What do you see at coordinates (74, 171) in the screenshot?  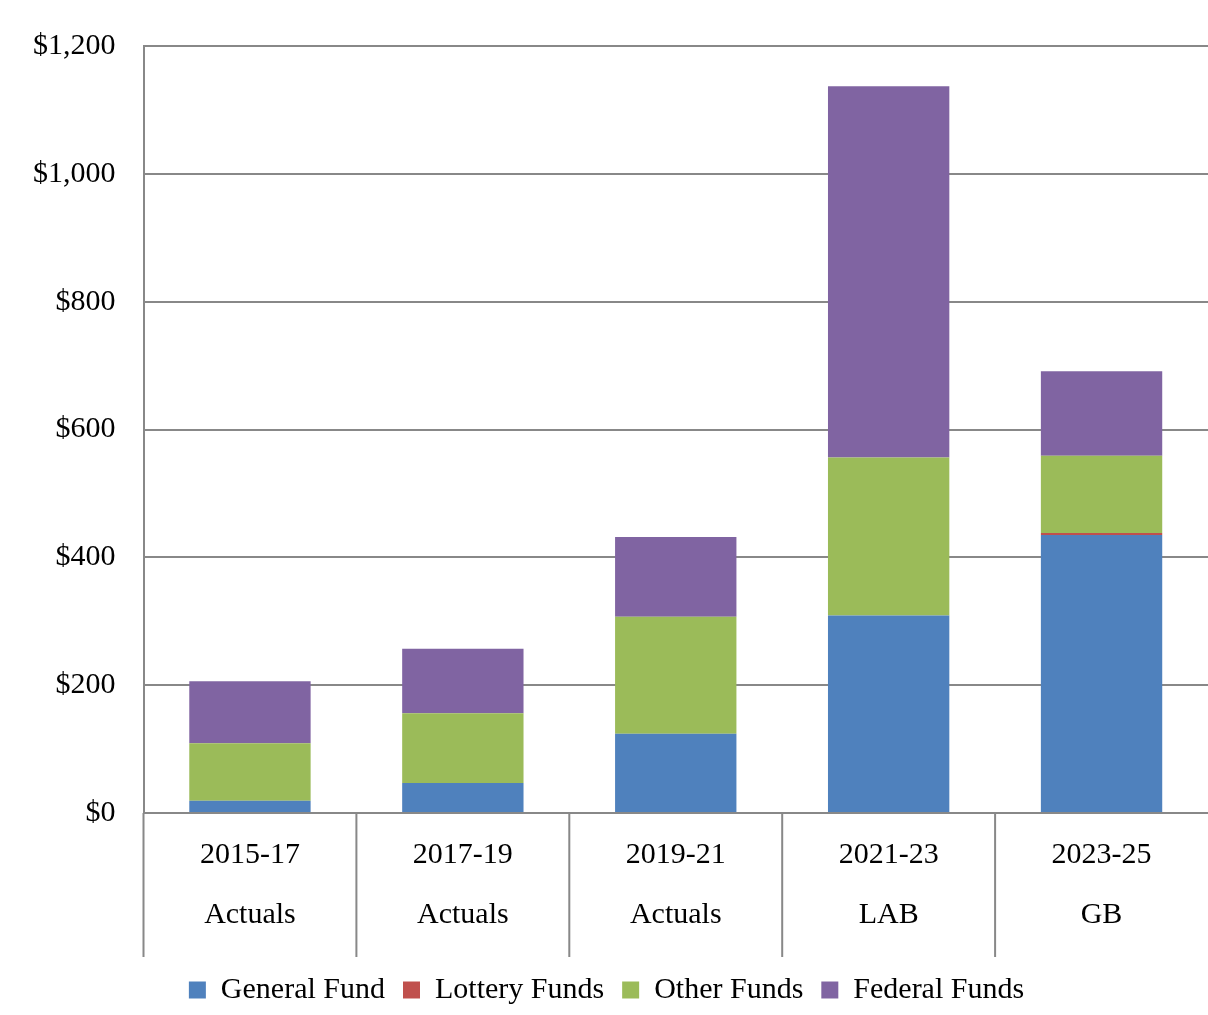 I see `y-tick-label: $1,000` at bounding box center [74, 171].